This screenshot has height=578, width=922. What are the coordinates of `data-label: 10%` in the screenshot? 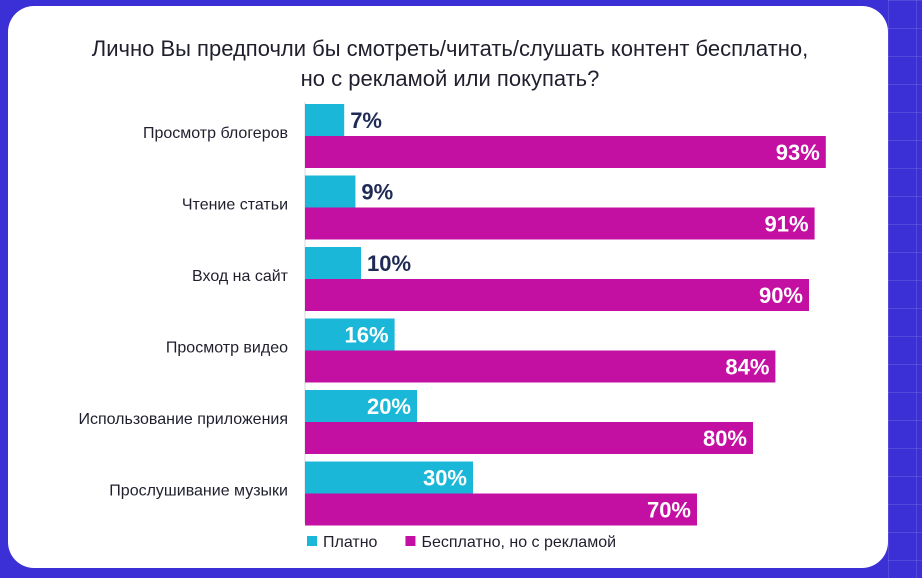 It's located at (389, 263).